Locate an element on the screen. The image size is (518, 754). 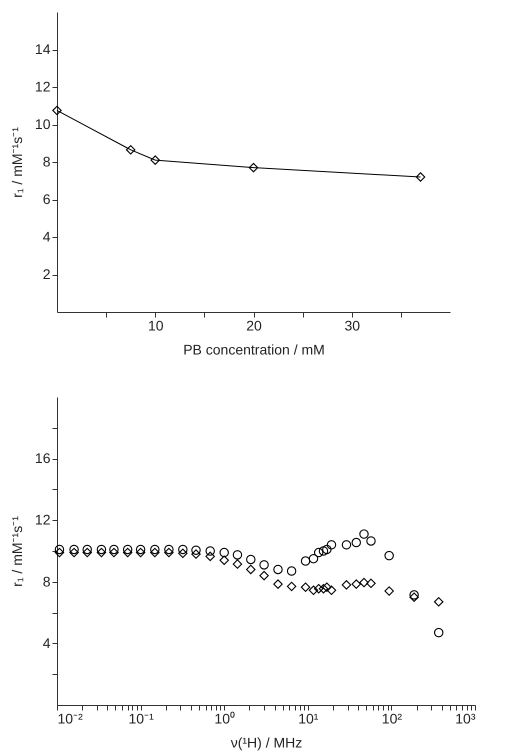
x-axis-title: ν(¹H) / MHz is located at coordinates (266, 742).